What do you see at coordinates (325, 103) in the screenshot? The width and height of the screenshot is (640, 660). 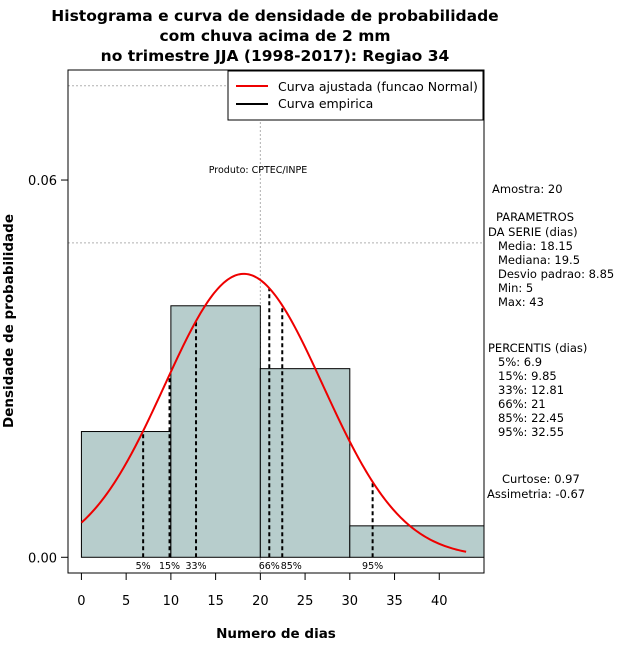 I see `legend-label-empirical: Curva empirica` at bounding box center [325, 103].